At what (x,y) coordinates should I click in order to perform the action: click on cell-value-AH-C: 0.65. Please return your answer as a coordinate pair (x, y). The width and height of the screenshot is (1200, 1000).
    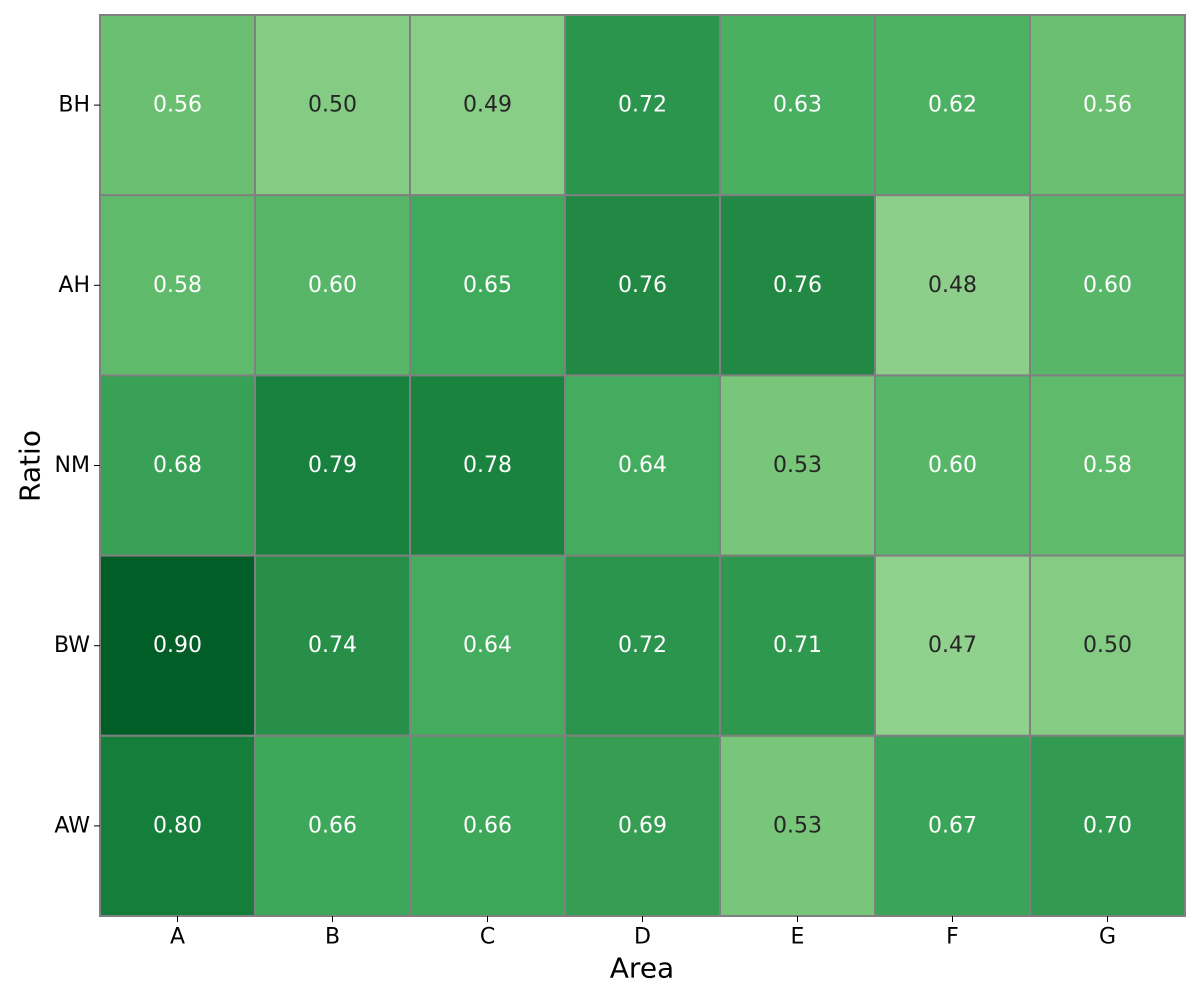
    Looking at the image, I should click on (487, 285).